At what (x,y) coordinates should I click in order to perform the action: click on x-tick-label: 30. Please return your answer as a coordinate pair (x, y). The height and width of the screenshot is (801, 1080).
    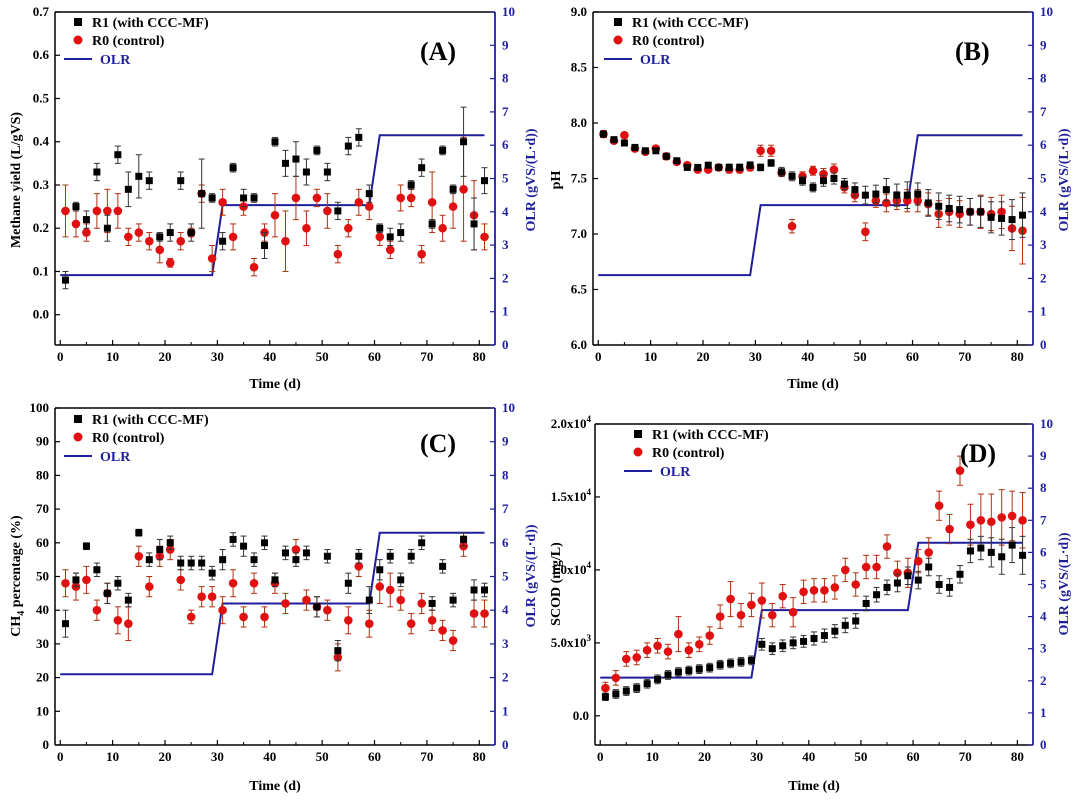
    Looking at the image, I should click on (217, 756).